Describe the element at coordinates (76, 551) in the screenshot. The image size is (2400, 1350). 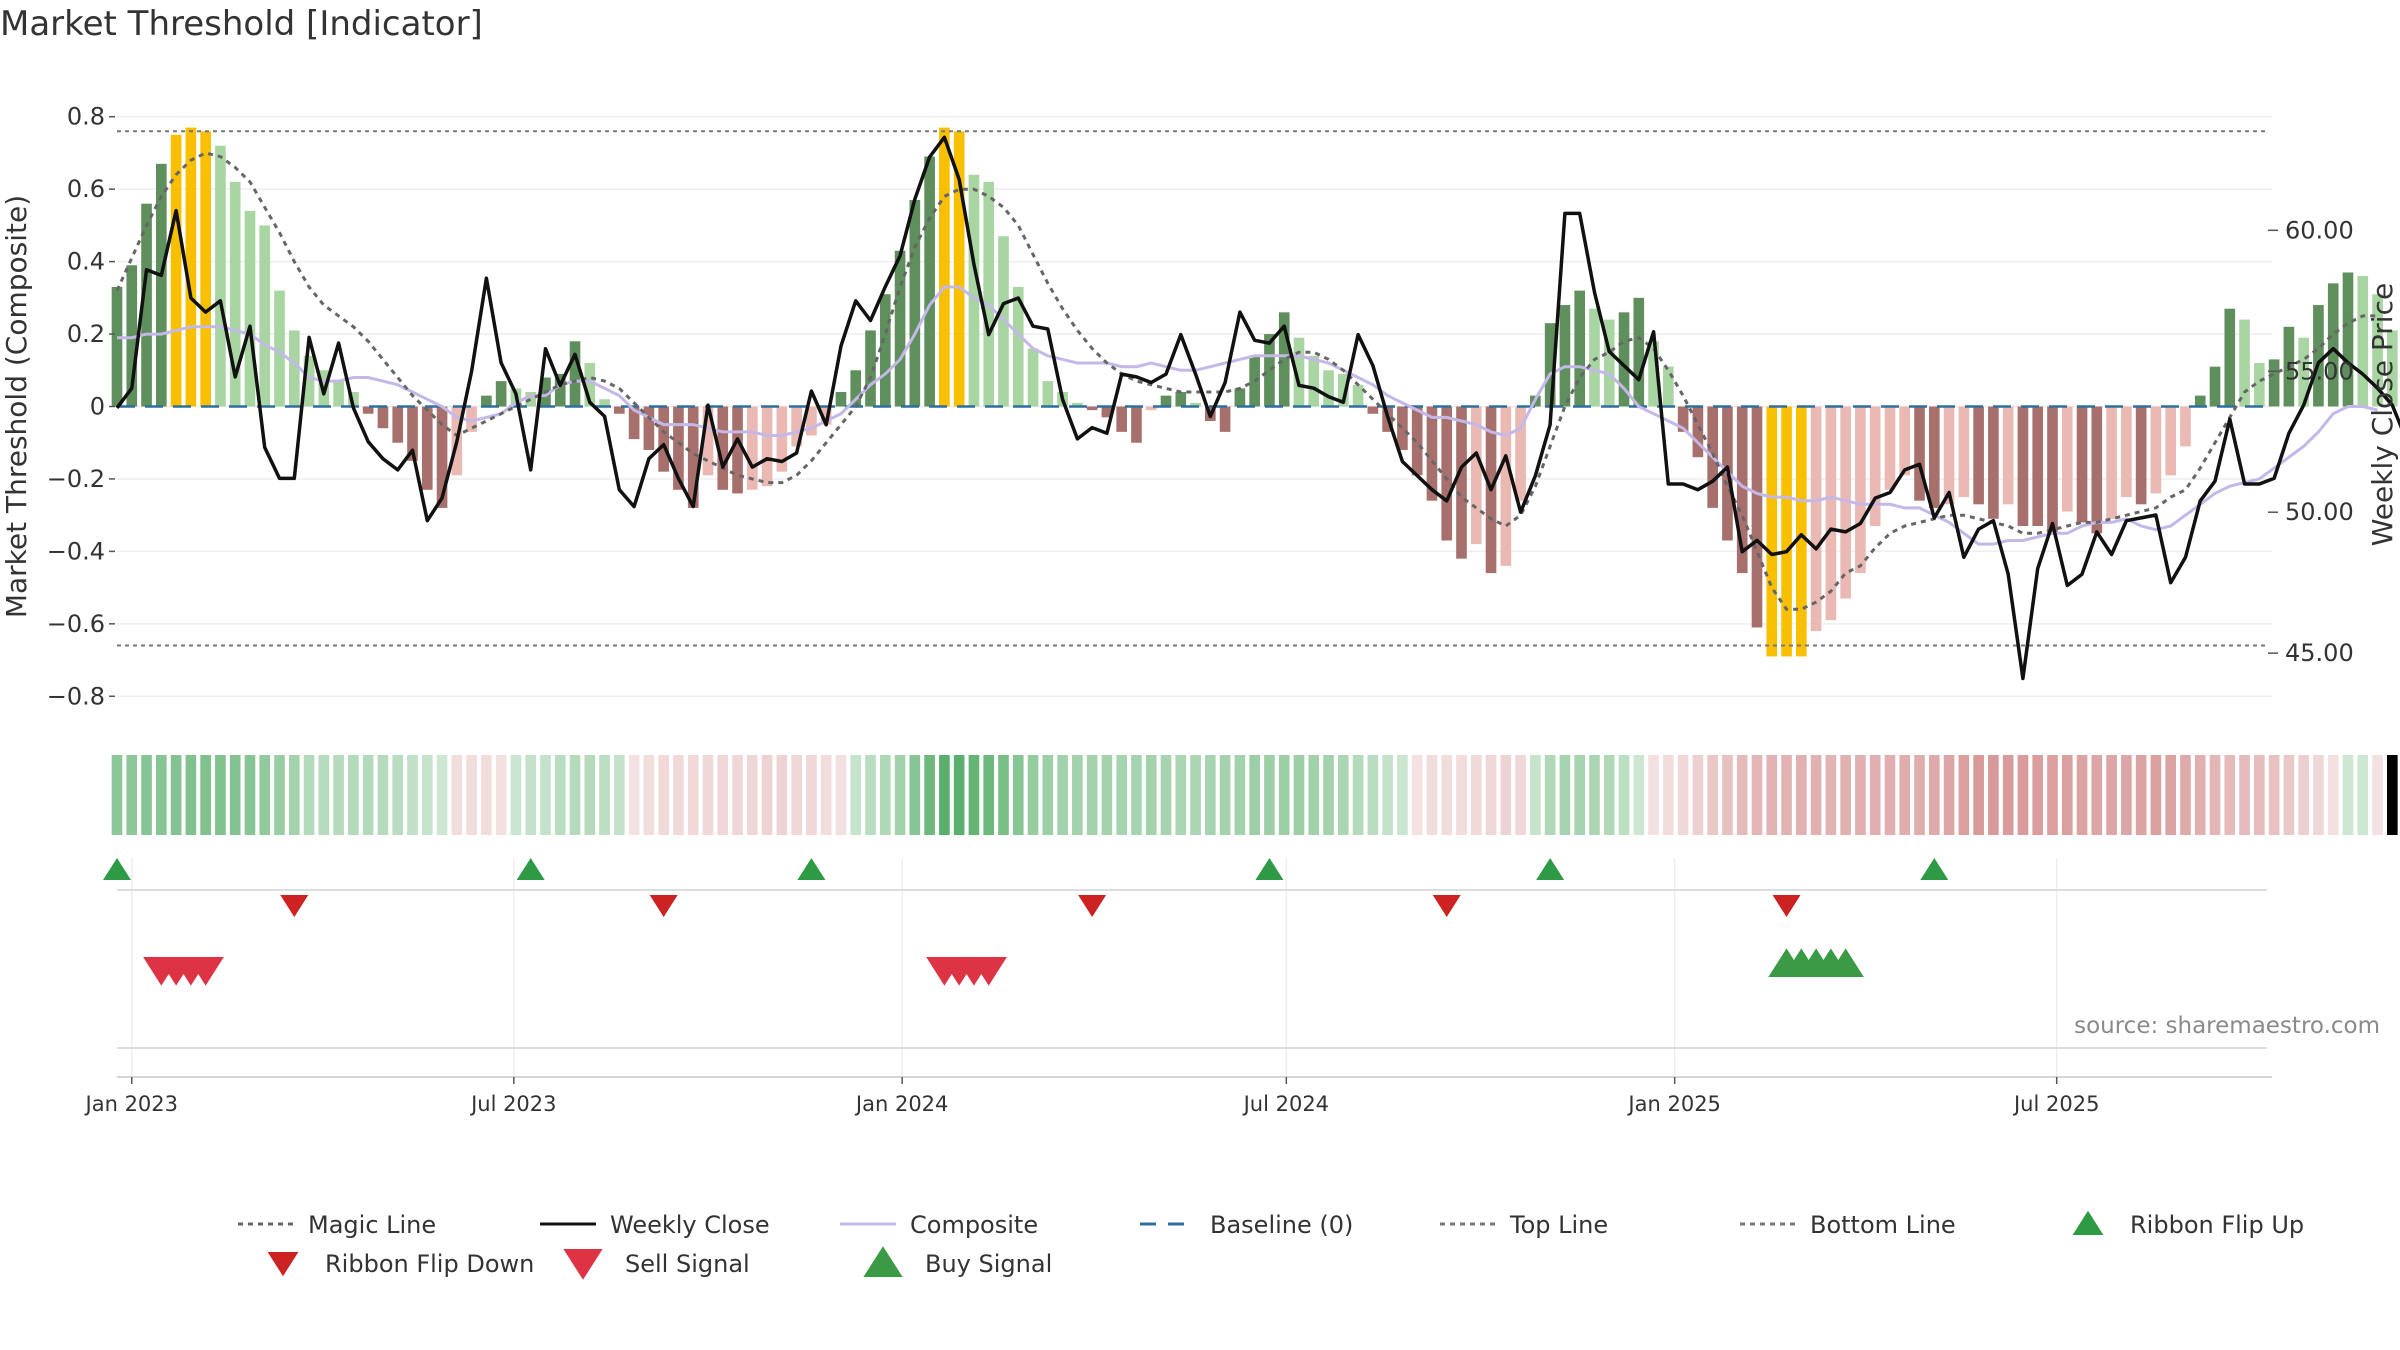
I see `y-tick-label: −0.4` at that location.